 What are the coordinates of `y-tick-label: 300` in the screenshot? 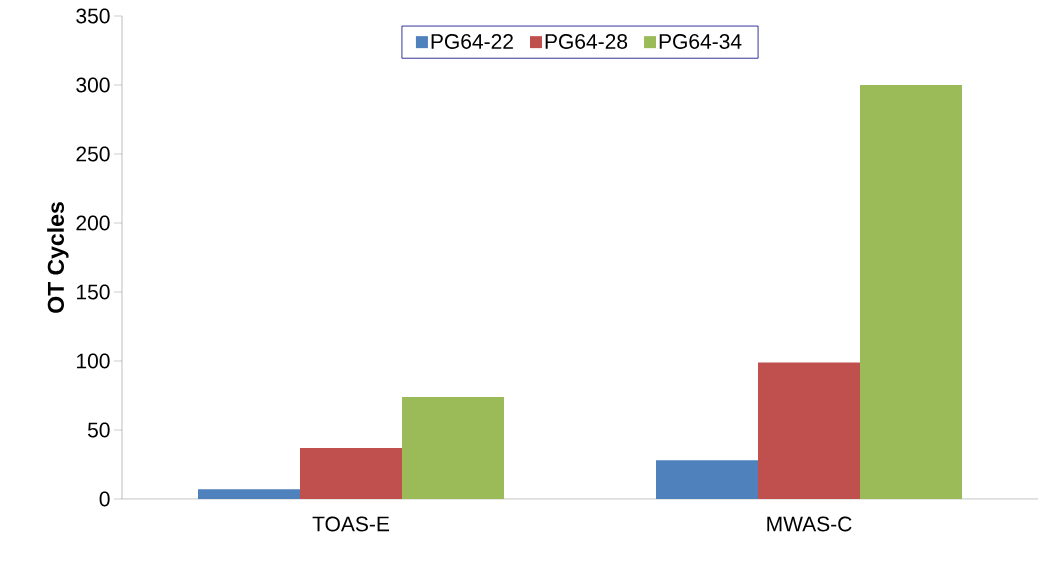 It's located at (93, 85).